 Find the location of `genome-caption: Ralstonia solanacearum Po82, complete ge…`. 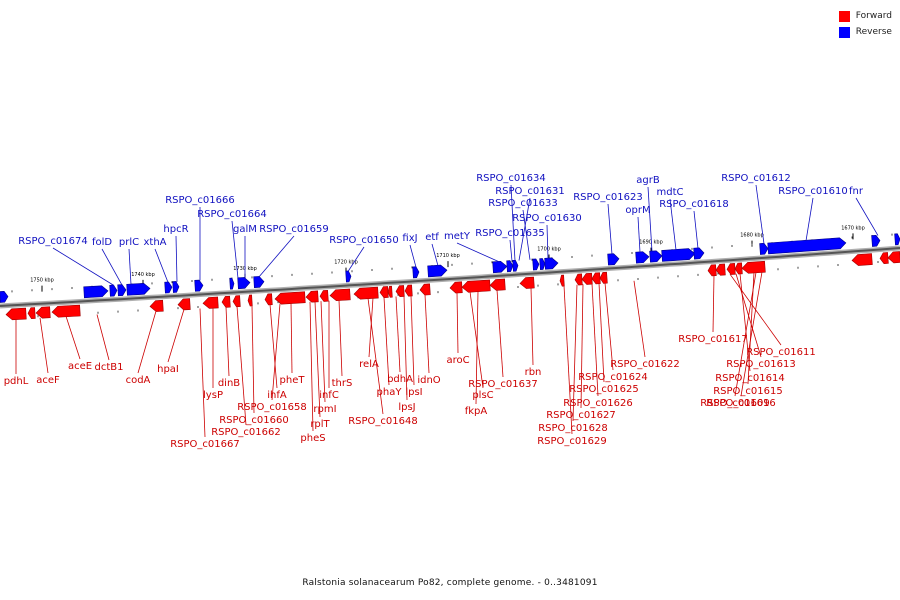

genome-caption: Ralstonia solanacearum Po82, complete ge… is located at coordinates (450, 583).